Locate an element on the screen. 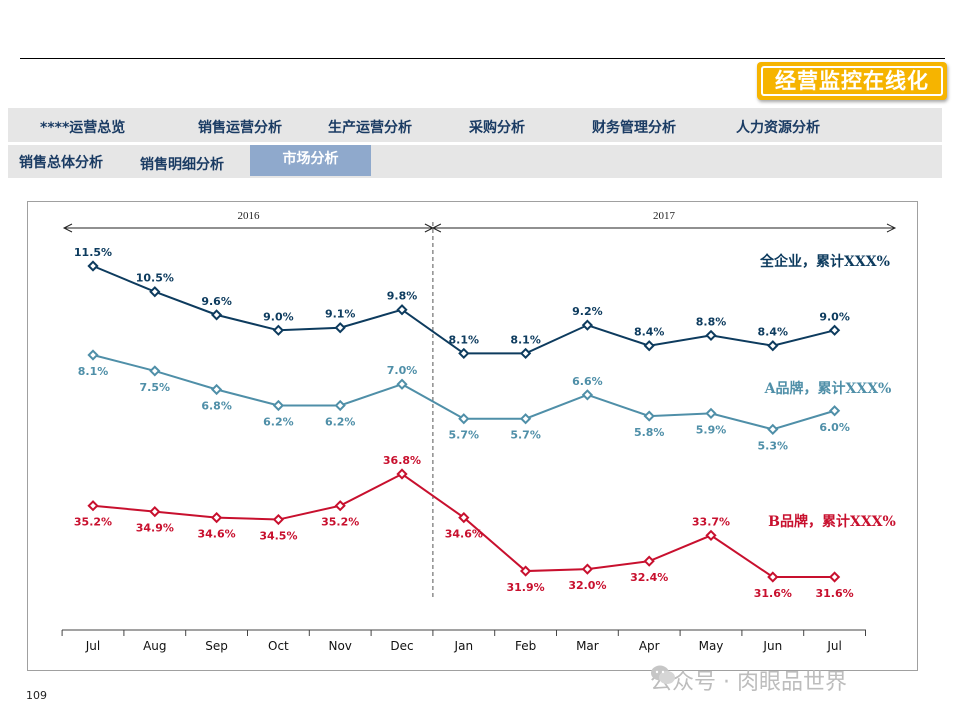 The image size is (960, 720). banner-title: 经营监控在线化 is located at coordinates (852, 81).